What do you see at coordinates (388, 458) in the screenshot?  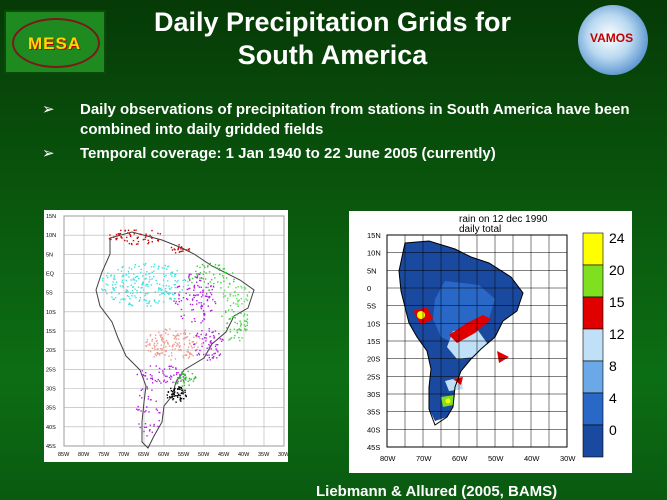 I see `rain-map-lon-label: 80W` at bounding box center [388, 458].